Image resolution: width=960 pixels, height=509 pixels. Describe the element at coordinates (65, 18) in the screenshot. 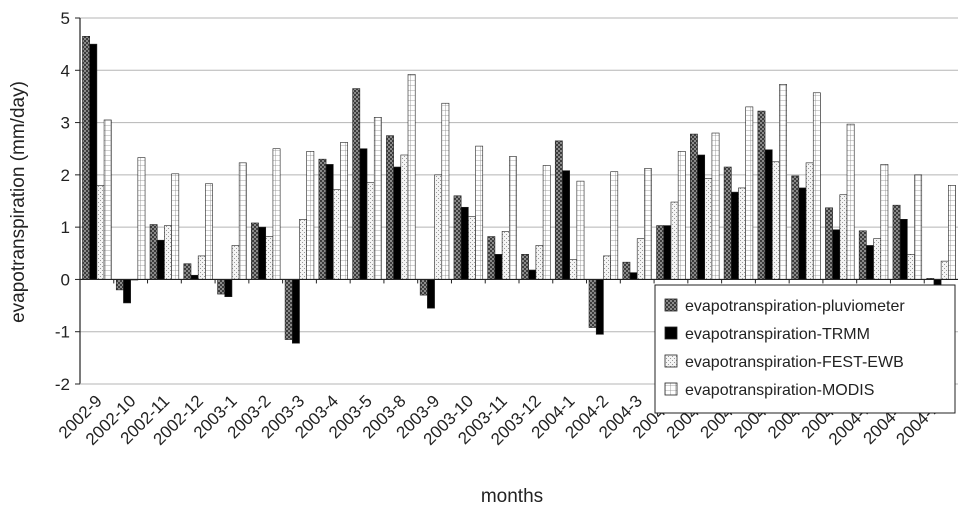

I see `y-tick-label: 5` at that location.